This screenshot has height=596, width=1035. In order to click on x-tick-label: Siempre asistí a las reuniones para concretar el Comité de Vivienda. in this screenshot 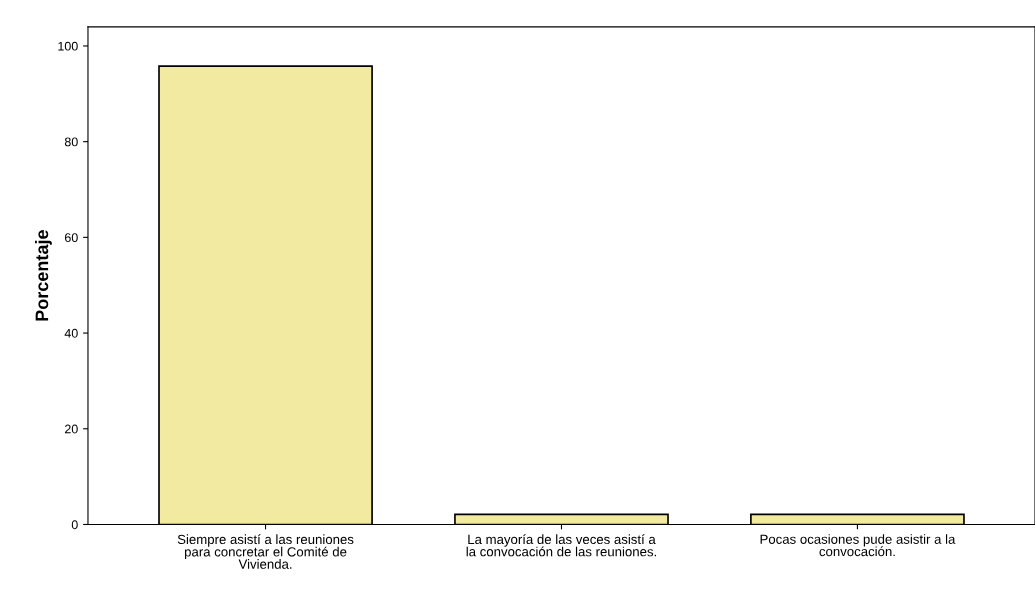, I will do `click(265, 551)`.